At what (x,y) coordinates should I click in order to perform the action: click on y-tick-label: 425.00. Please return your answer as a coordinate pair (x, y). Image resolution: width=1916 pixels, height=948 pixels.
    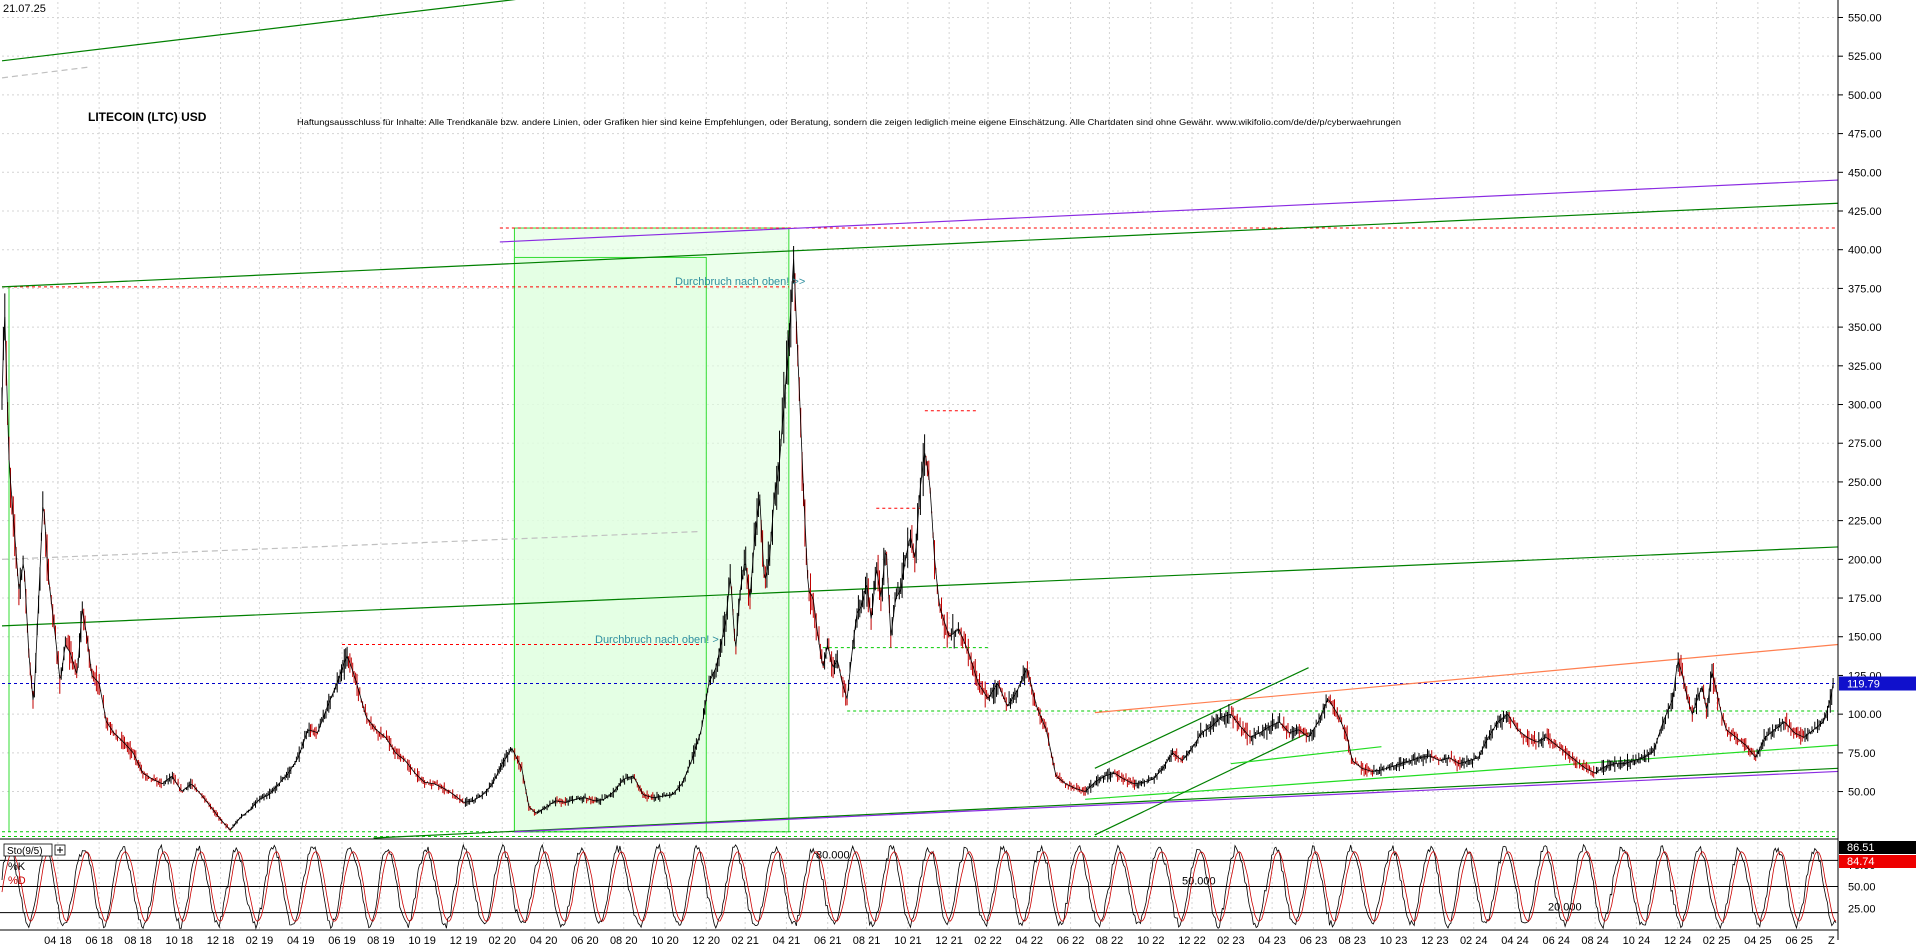
    Looking at the image, I should click on (1865, 212).